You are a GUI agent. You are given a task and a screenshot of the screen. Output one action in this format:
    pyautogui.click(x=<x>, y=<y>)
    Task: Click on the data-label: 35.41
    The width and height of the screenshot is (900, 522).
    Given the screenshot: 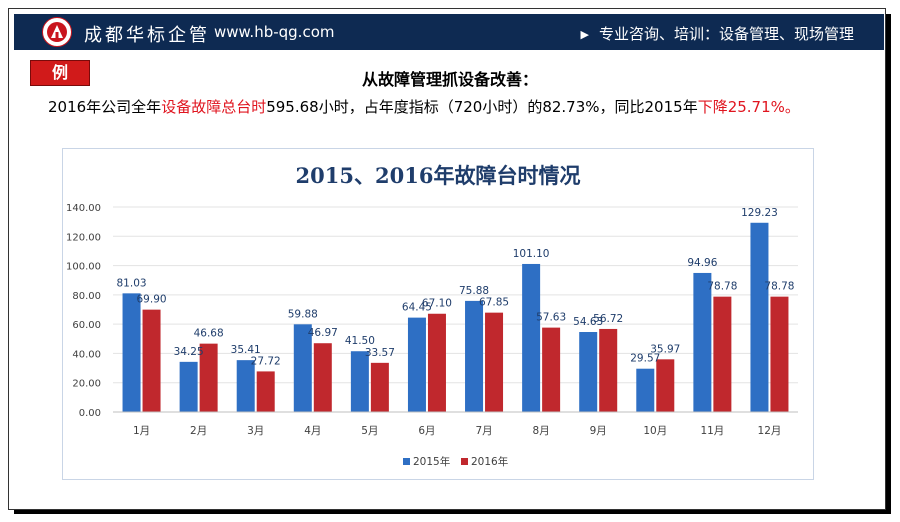 What is the action you would take?
    pyautogui.click(x=246, y=350)
    